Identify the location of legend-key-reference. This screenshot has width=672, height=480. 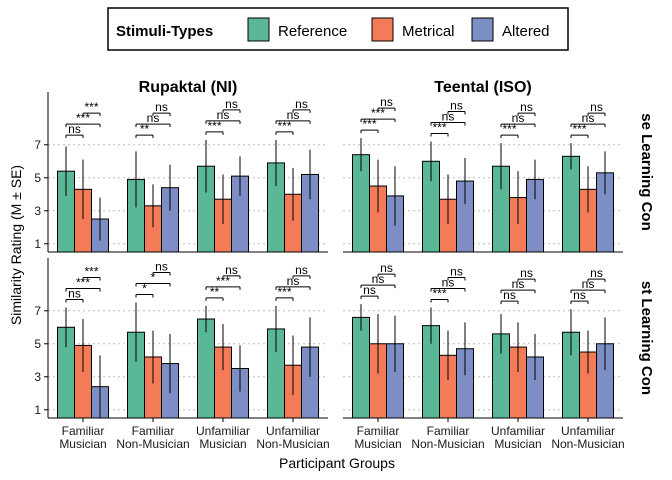
(258, 29).